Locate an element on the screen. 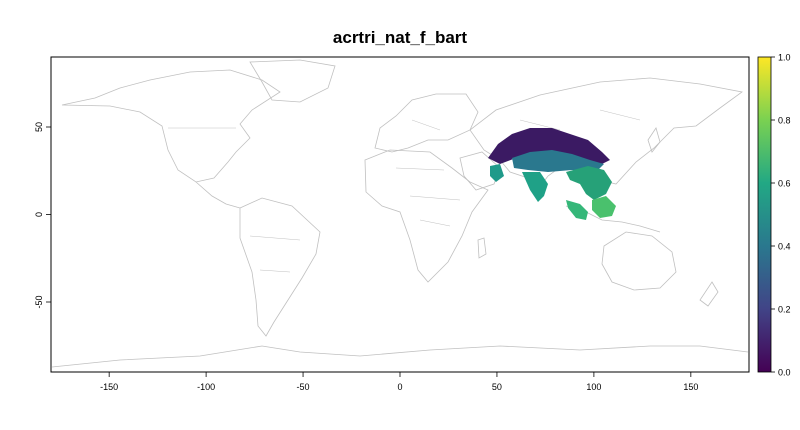  y-tick-label: 0 is located at coordinates (39, 214).